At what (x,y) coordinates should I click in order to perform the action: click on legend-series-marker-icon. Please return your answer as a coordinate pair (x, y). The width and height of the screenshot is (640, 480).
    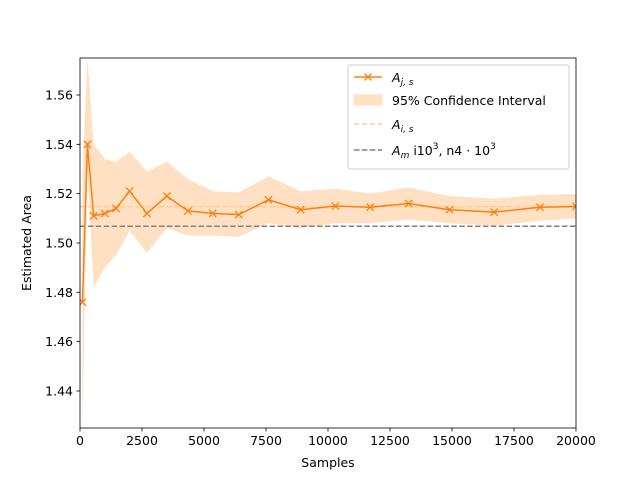
    Looking at the image, I should click on (368, 77).